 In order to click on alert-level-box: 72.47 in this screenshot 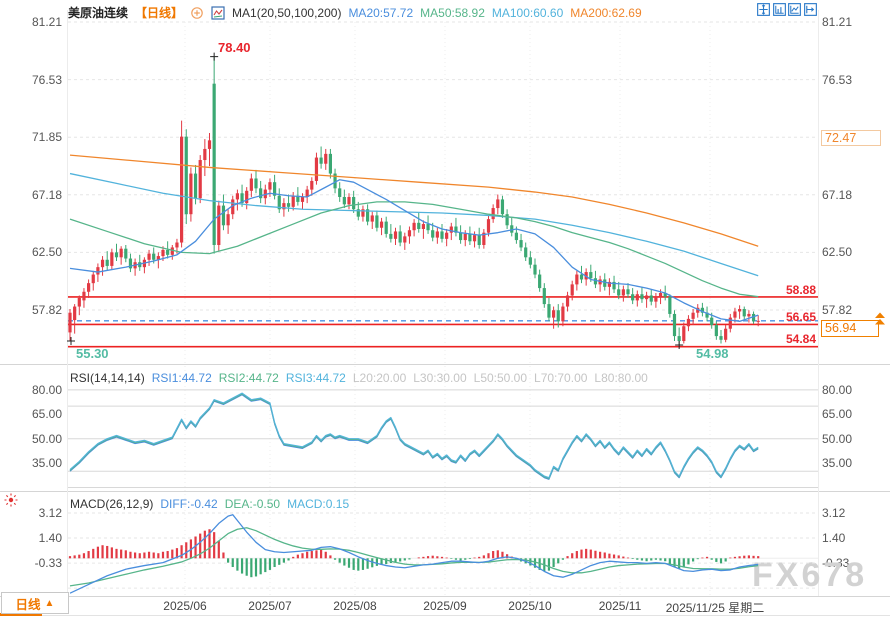, I will do `click(851, 138)`.